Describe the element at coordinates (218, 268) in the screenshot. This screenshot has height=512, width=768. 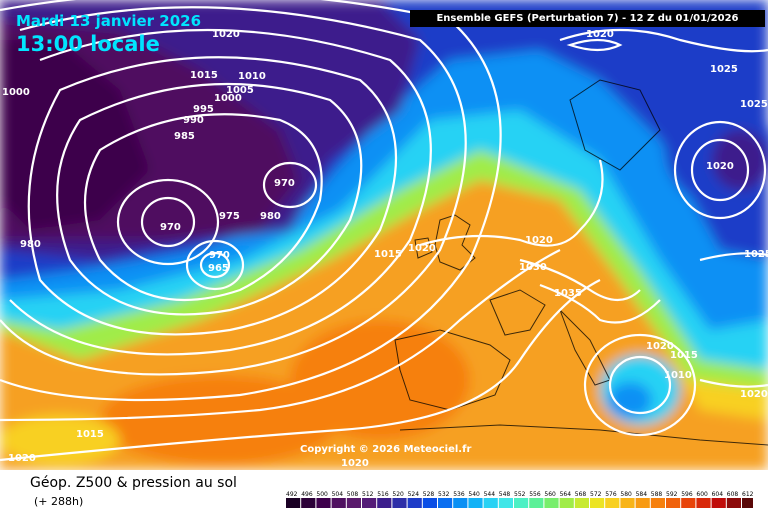
I see `isobar-label: 965` at that location.